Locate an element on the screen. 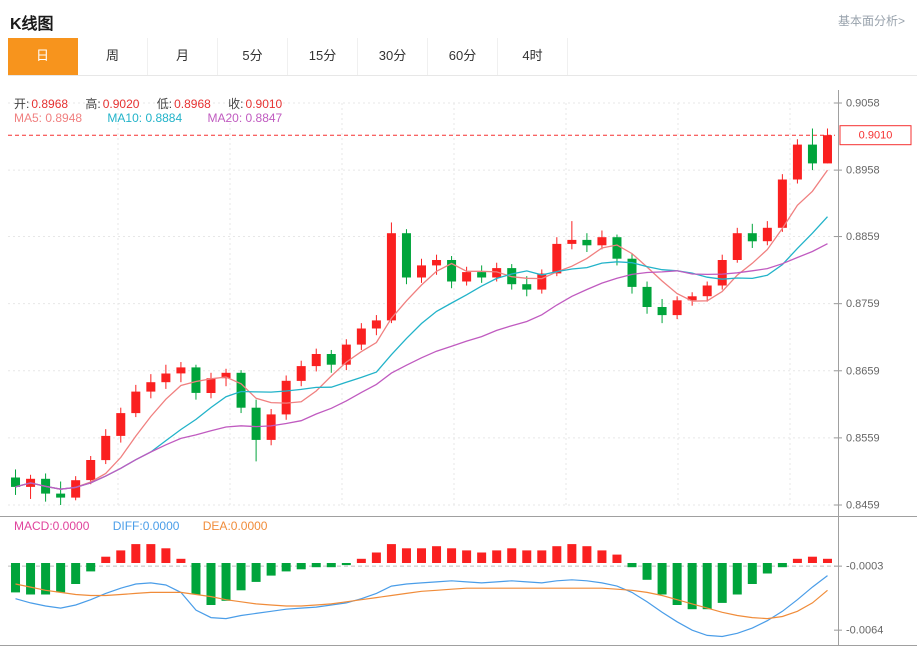  ma5-value: 0.8948 is located at coordinates (64, 118).